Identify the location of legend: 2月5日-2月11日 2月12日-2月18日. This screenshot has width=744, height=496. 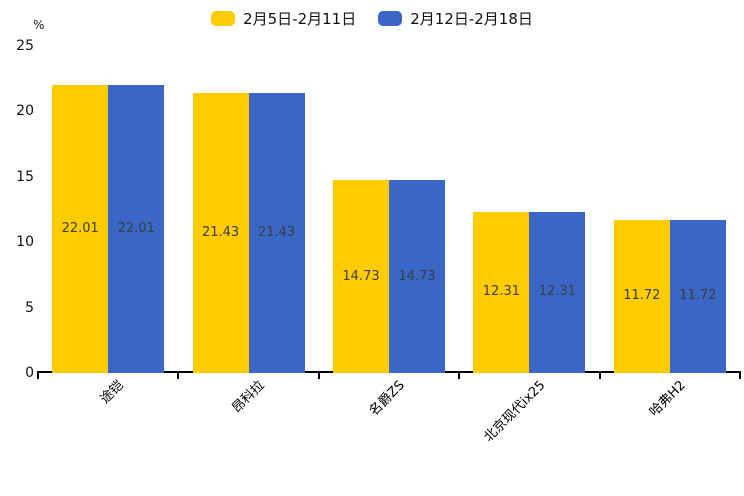
(372, 18).